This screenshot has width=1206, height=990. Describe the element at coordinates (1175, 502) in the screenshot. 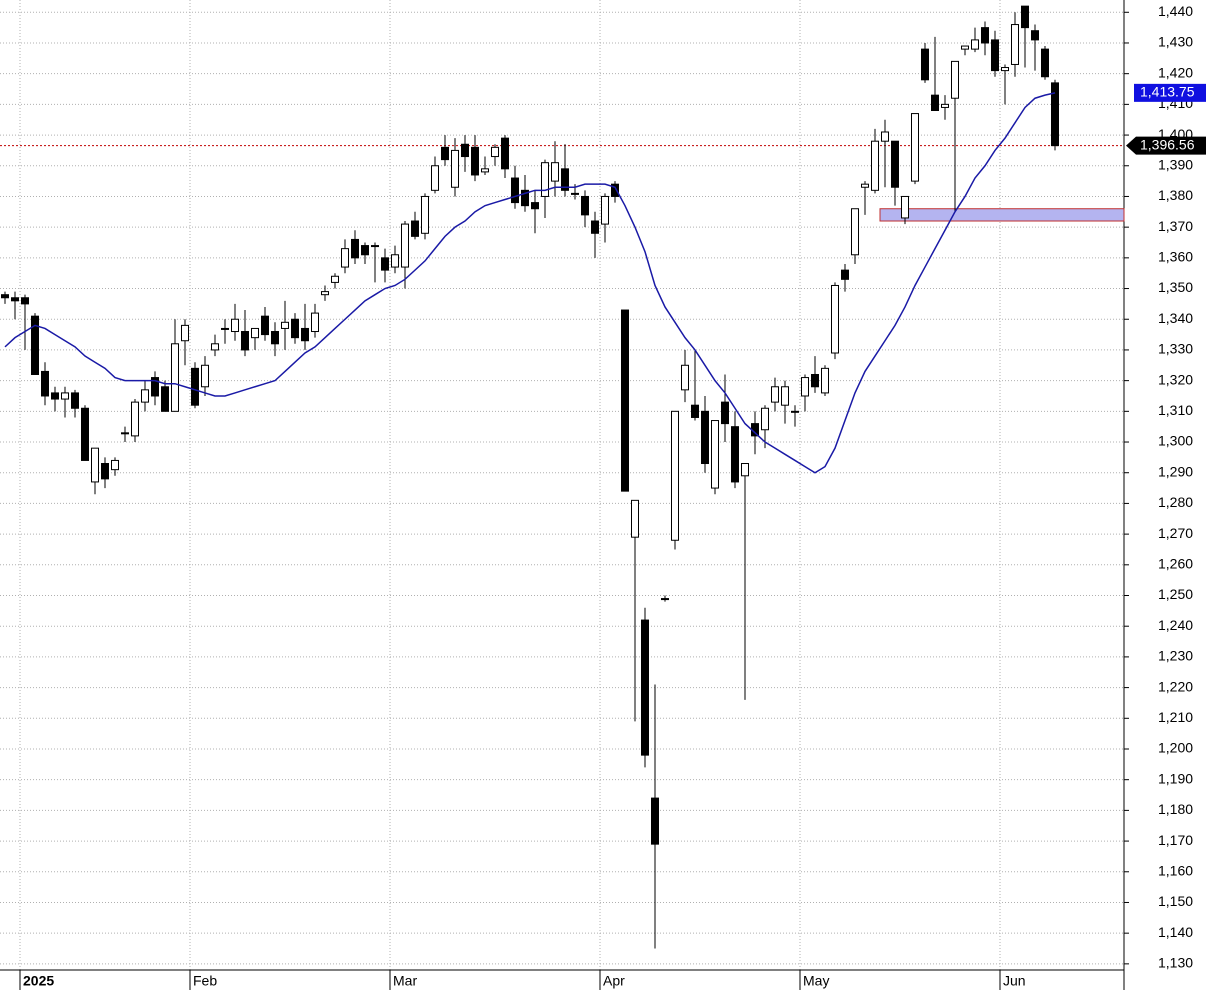

I see `y-tick-label: 1,280` at that location.